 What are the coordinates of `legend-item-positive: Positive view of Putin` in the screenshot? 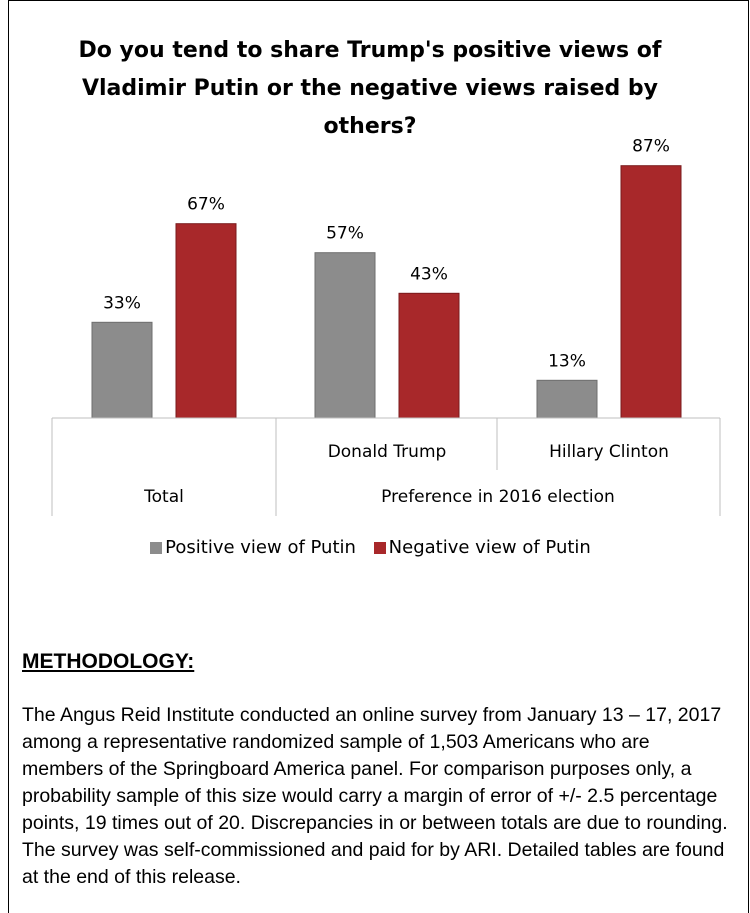 It's located at (253, 547).